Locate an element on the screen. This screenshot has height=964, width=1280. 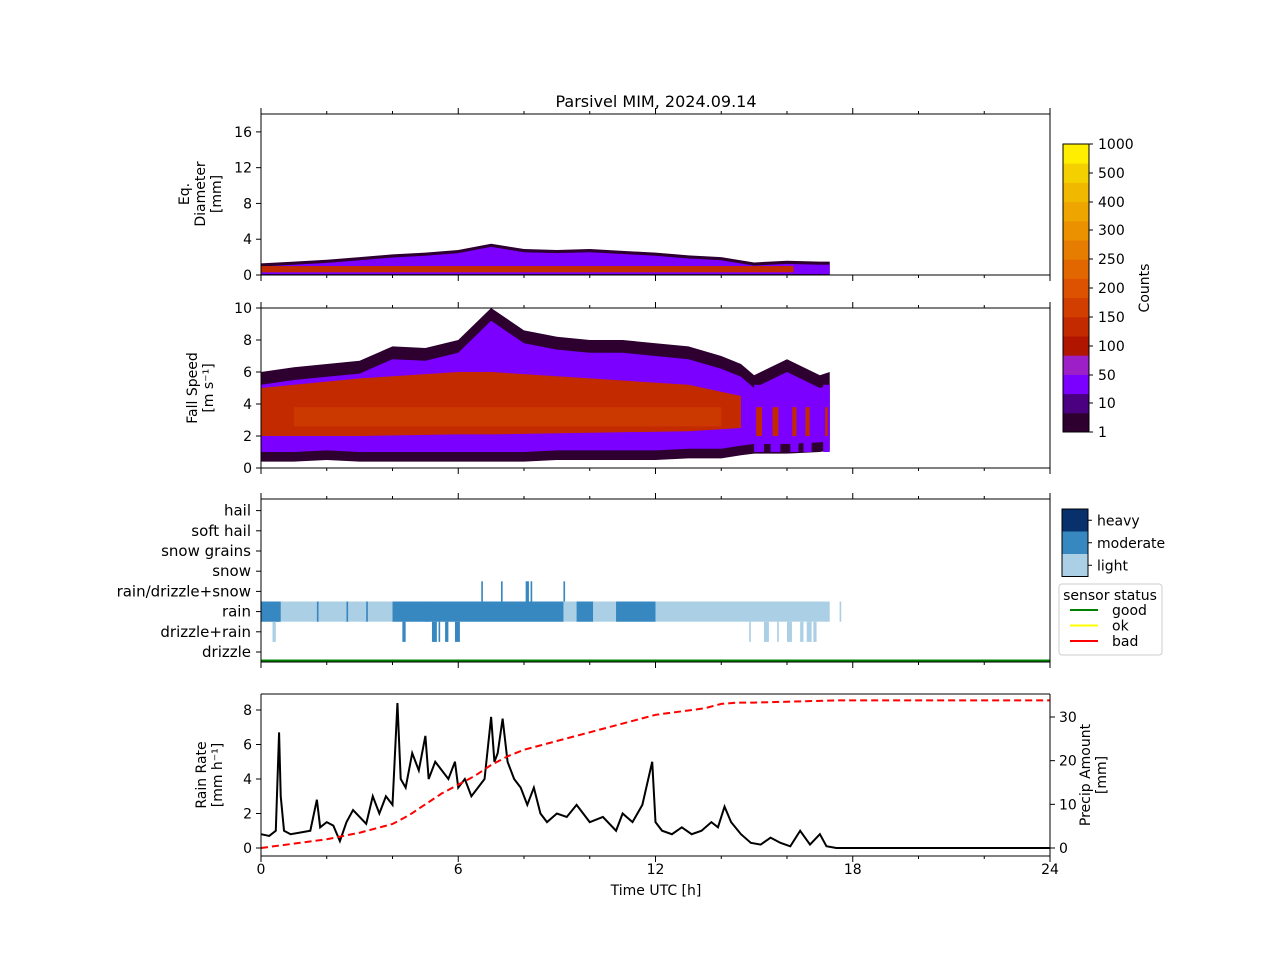
x-tick-label: 24 is located at coordinates (1050, 870).